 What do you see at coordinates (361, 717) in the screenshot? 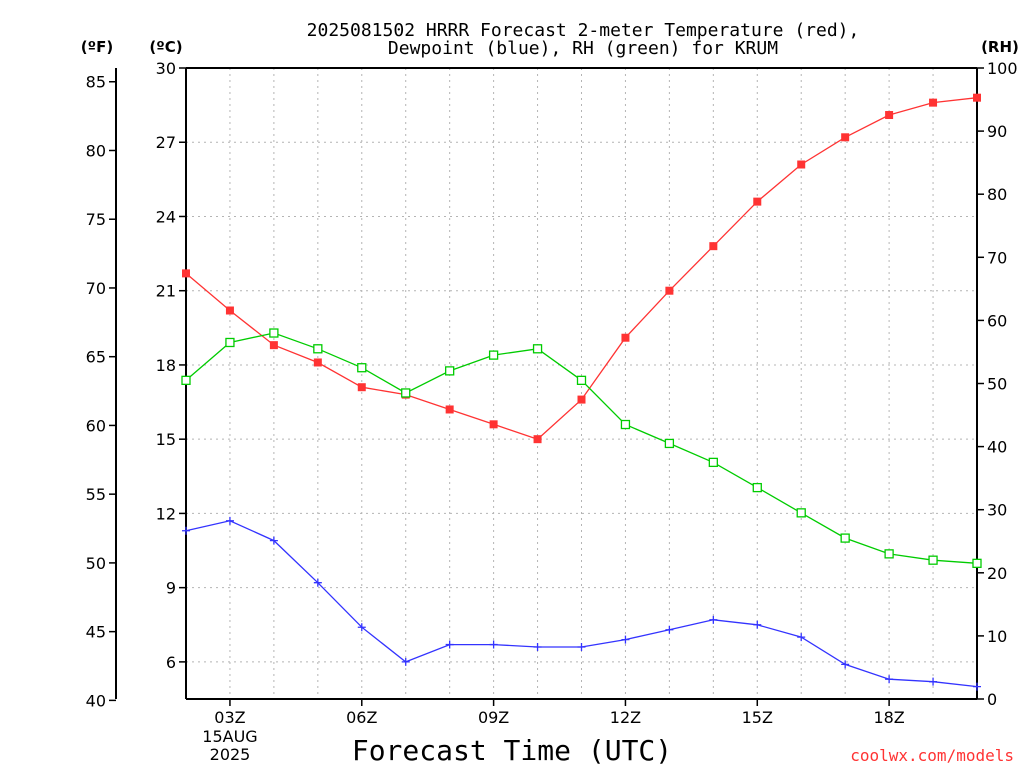
I see `x-tick-label: 06Z` at bounding box center [361, 717].